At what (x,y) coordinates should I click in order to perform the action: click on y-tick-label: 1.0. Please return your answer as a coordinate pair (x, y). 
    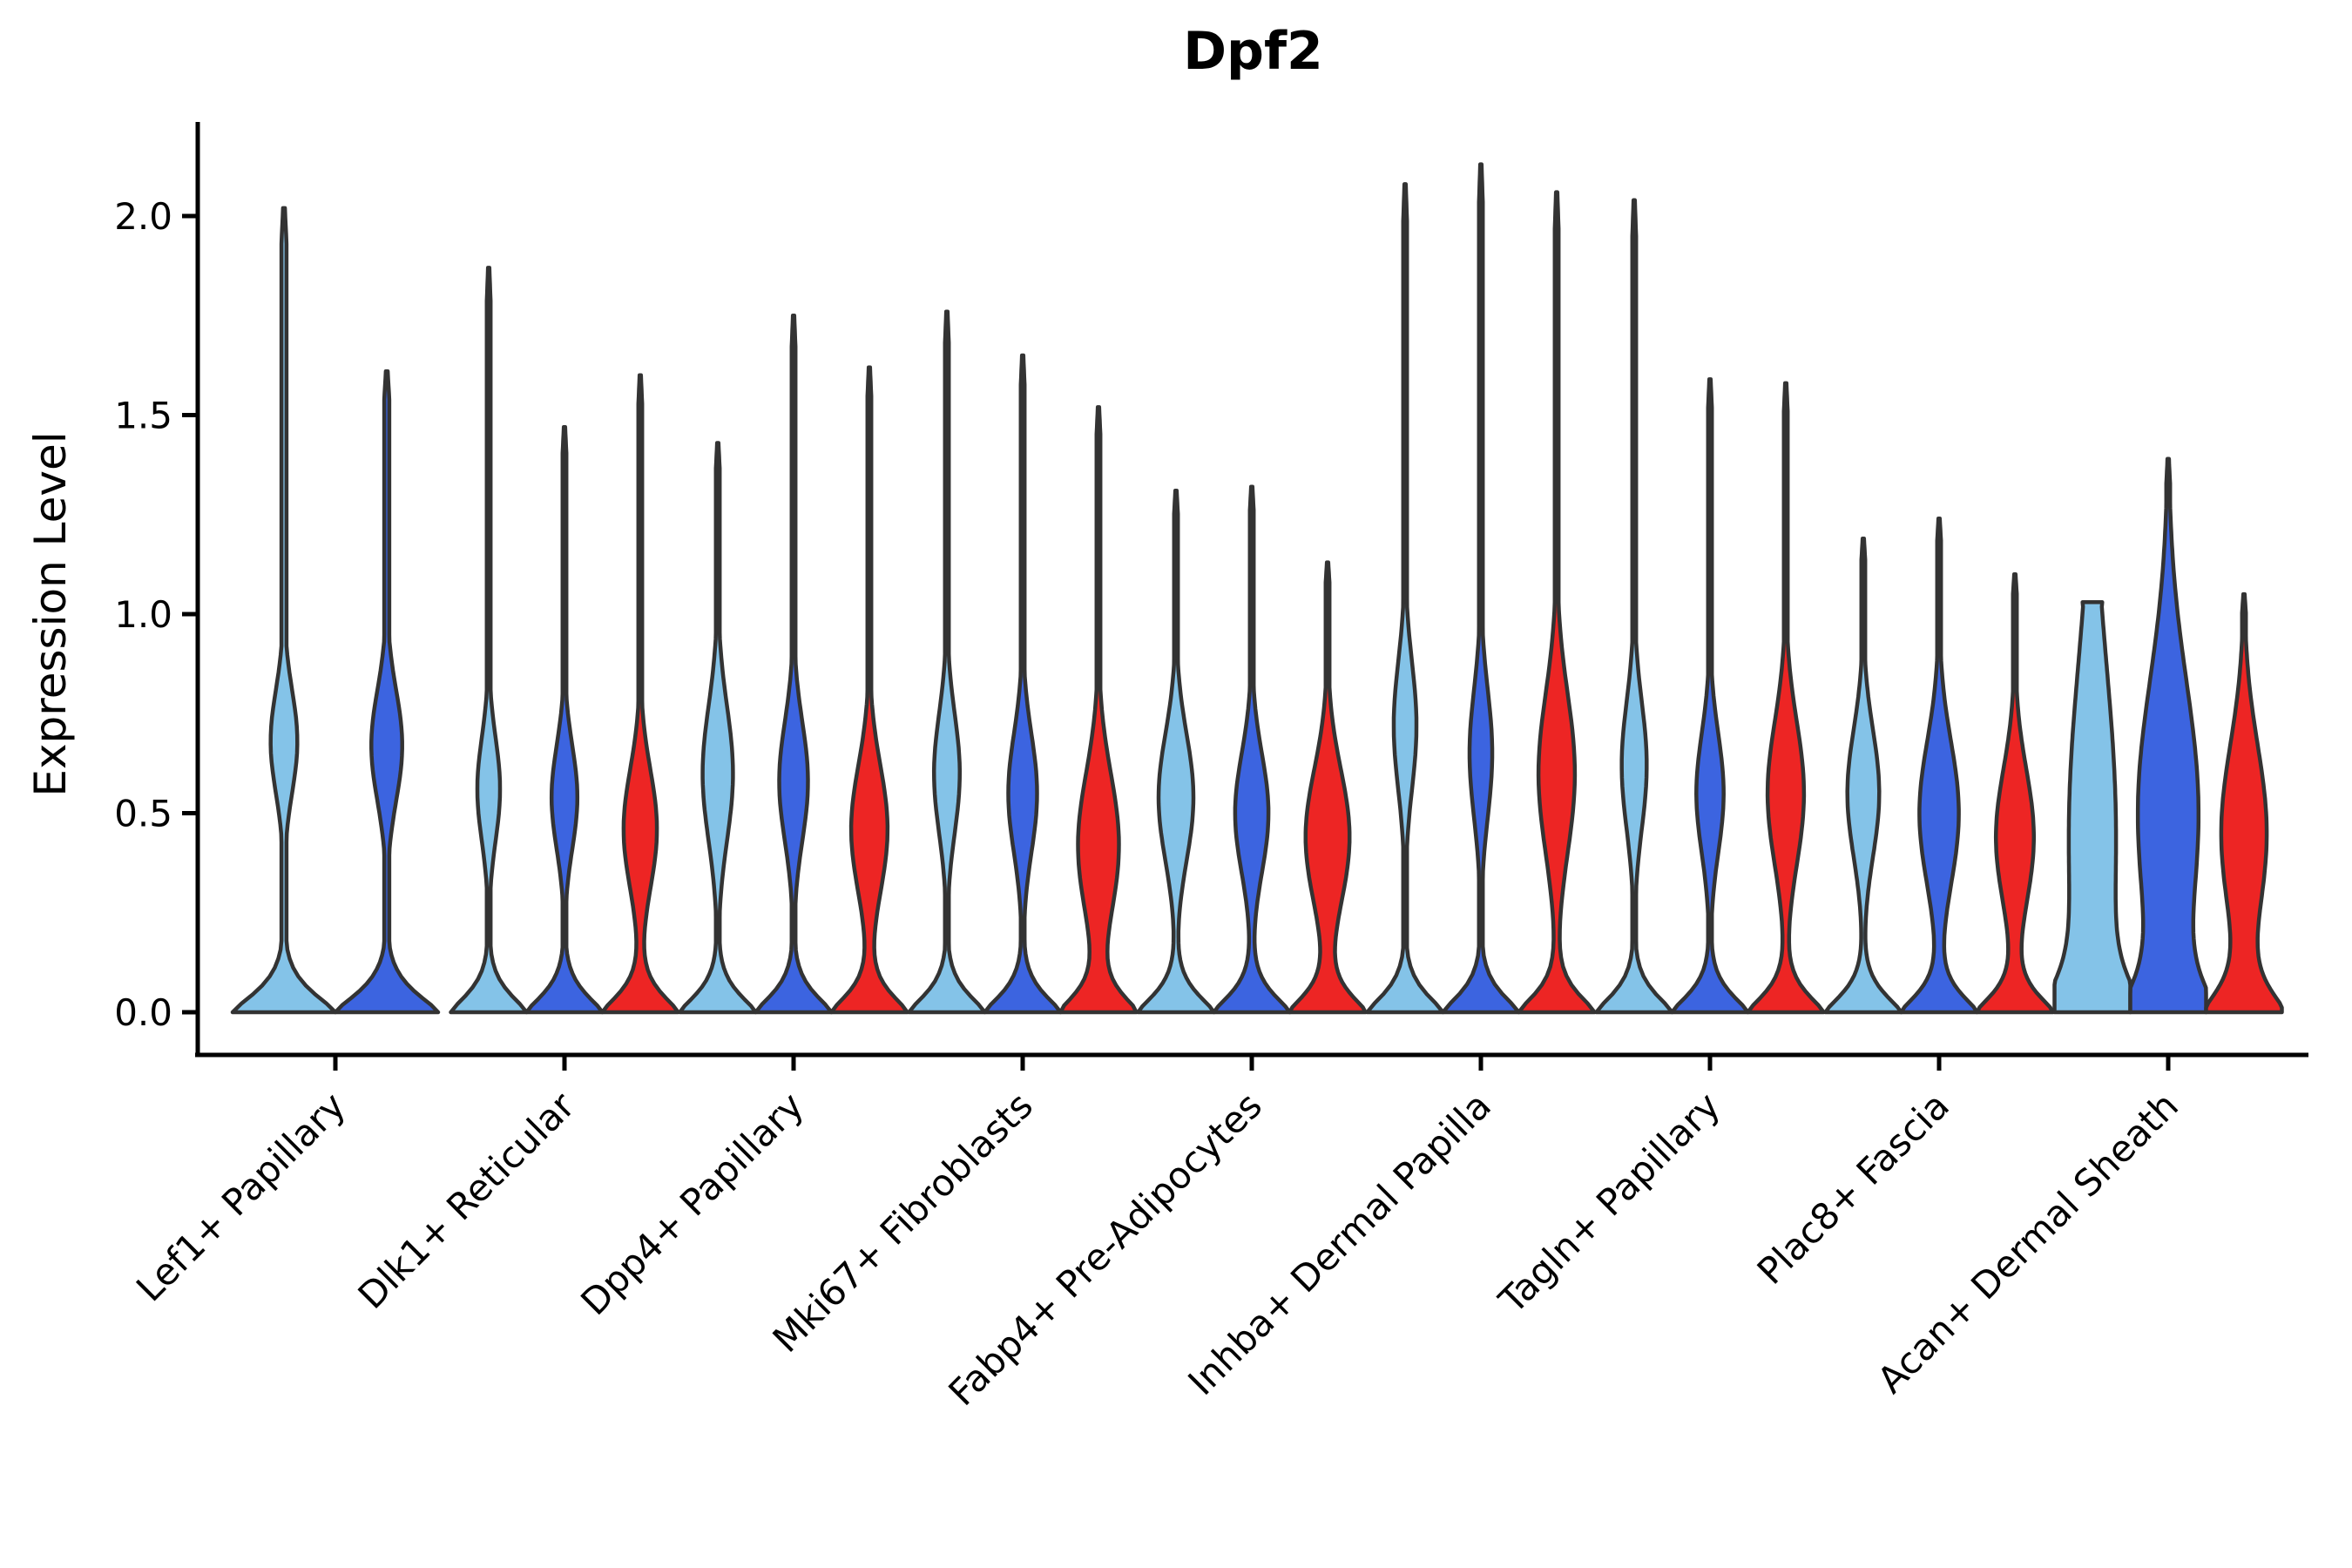
    Looking at the image, I should click on (143, 614).